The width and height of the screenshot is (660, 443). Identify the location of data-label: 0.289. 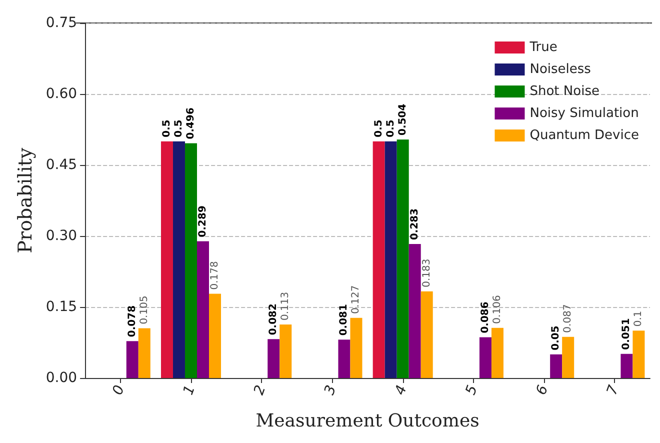
(203, 222).